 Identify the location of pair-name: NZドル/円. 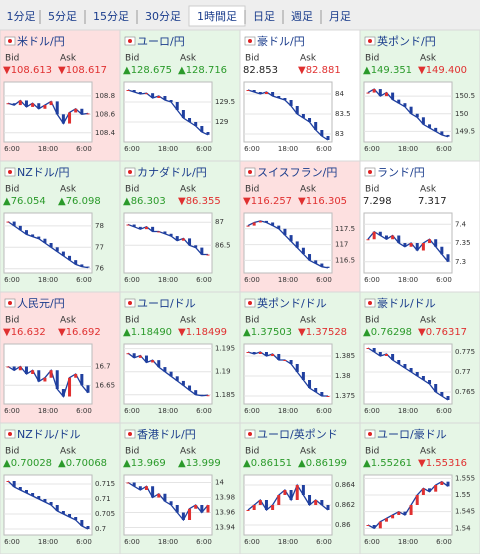
(43, 172).